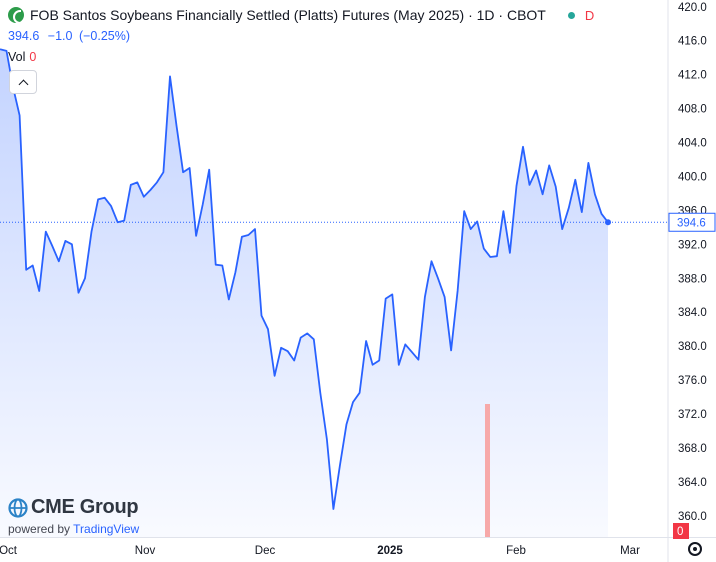  What do you see at coordinates (692, 313) in the screenshot?
I see `y-tick-label: 384.0` at bounding box center [692, 313].